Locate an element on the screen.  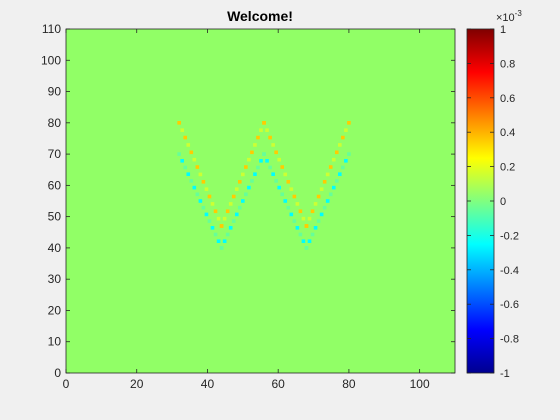
colorbar-tick-label: -0.2 is located at coordinates (509, 236).